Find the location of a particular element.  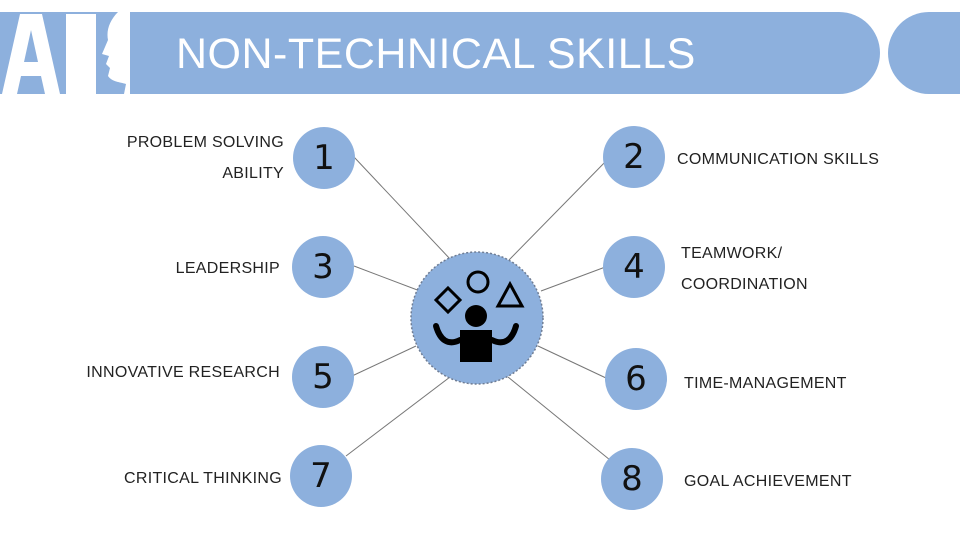

skill-label-7: CRITICAL THINKING is located at coordinates (203, 479).